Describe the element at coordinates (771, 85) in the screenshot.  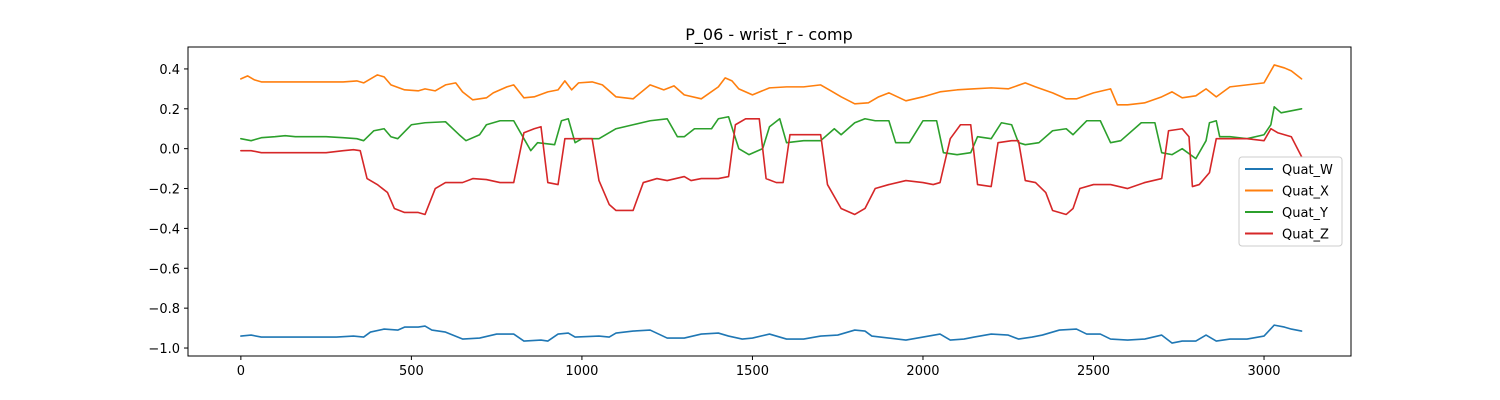
I see `series-line-quat-x` at that location.